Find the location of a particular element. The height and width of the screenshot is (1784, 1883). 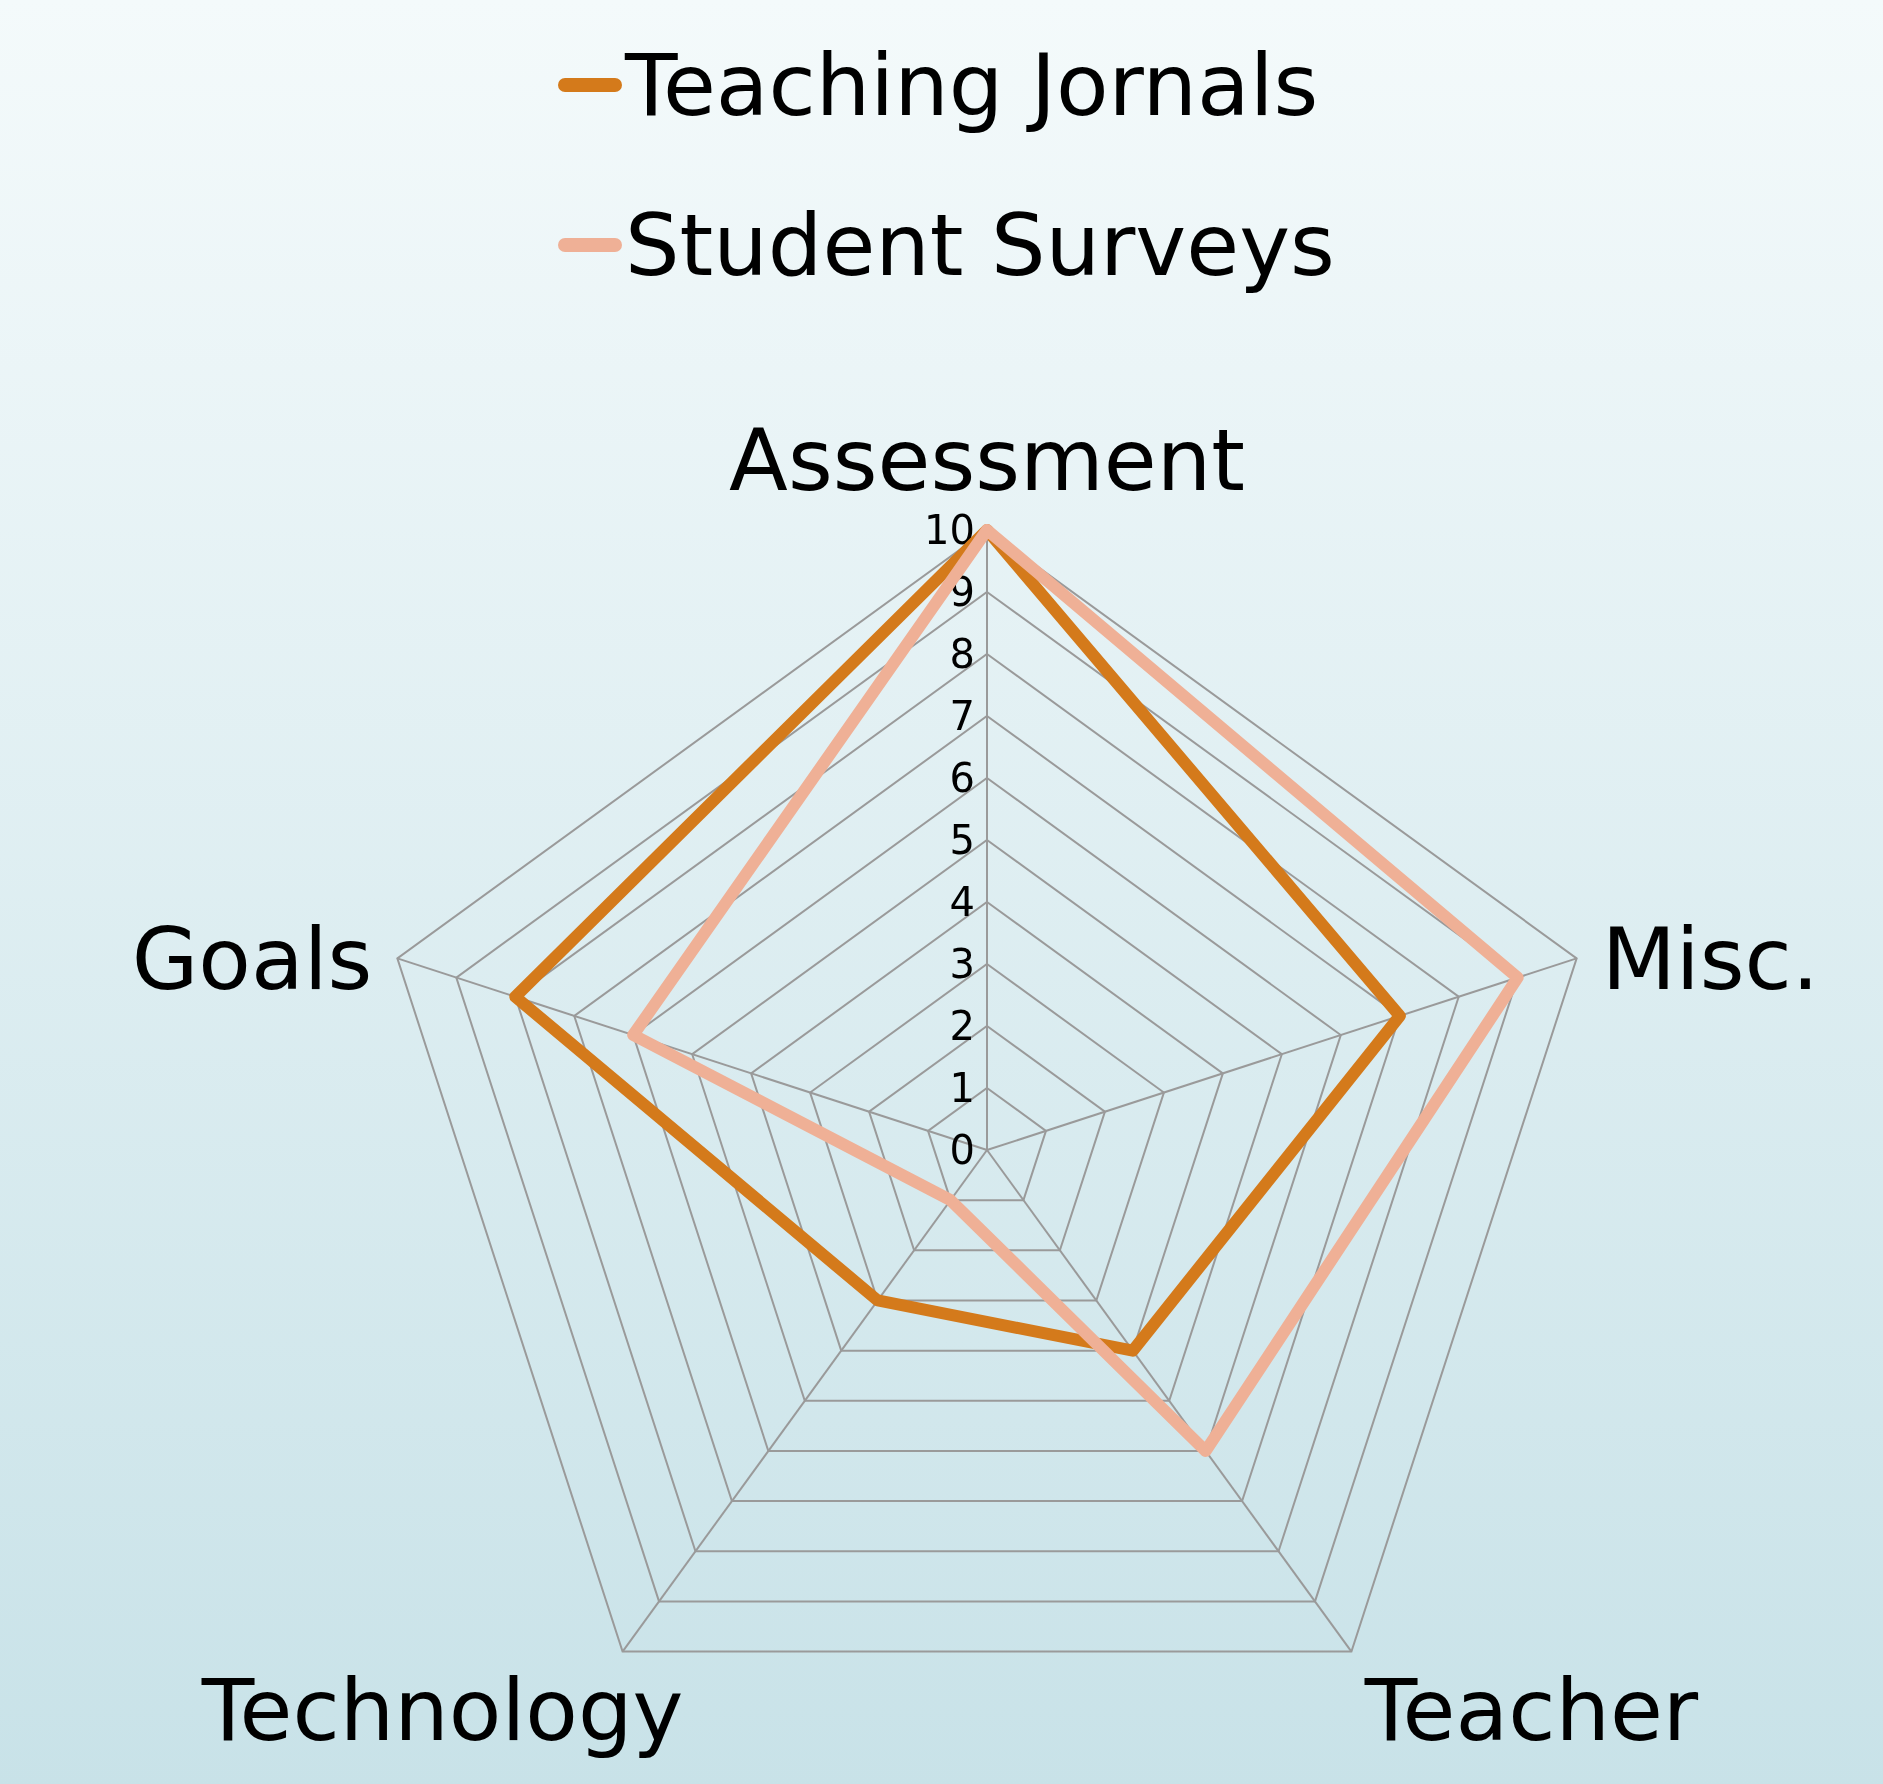

y-tick-label: 6 is located at coordinates (962, 778).